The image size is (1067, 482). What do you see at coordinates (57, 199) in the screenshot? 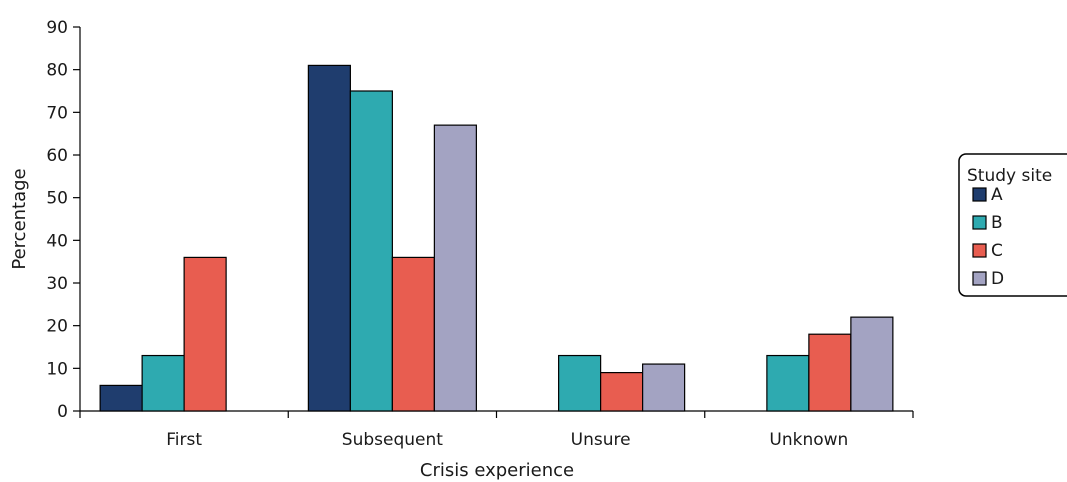
I see `y-tick-label: 50` at bounding box center [57, 199].